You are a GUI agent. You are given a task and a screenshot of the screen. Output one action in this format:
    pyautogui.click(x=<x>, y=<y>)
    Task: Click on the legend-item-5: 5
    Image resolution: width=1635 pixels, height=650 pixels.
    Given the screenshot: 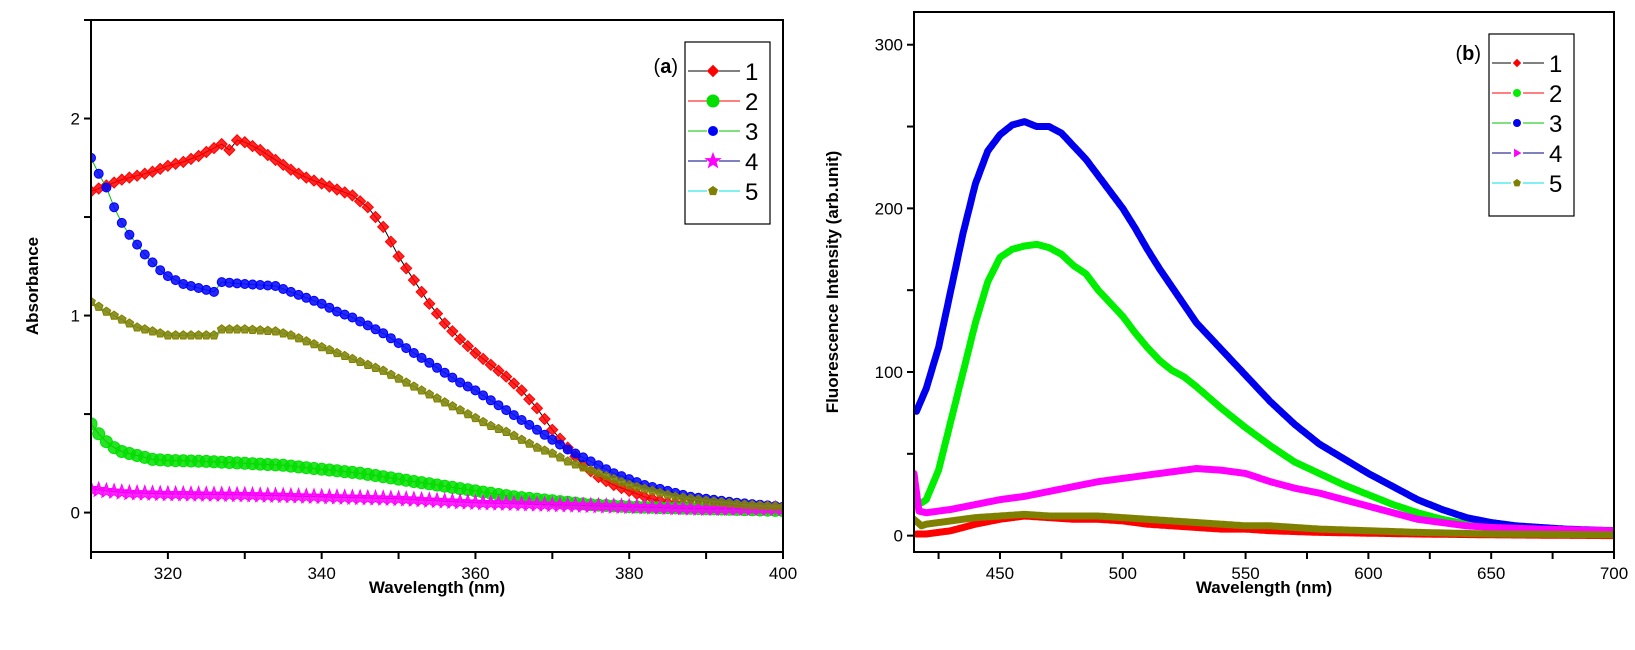 What is the action you would take?
    pyautogui.click(x=723, y=192)
    